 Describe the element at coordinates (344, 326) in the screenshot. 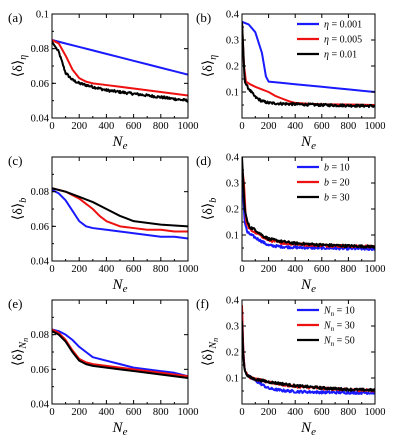

I see `legend-value: = 30` at that location.